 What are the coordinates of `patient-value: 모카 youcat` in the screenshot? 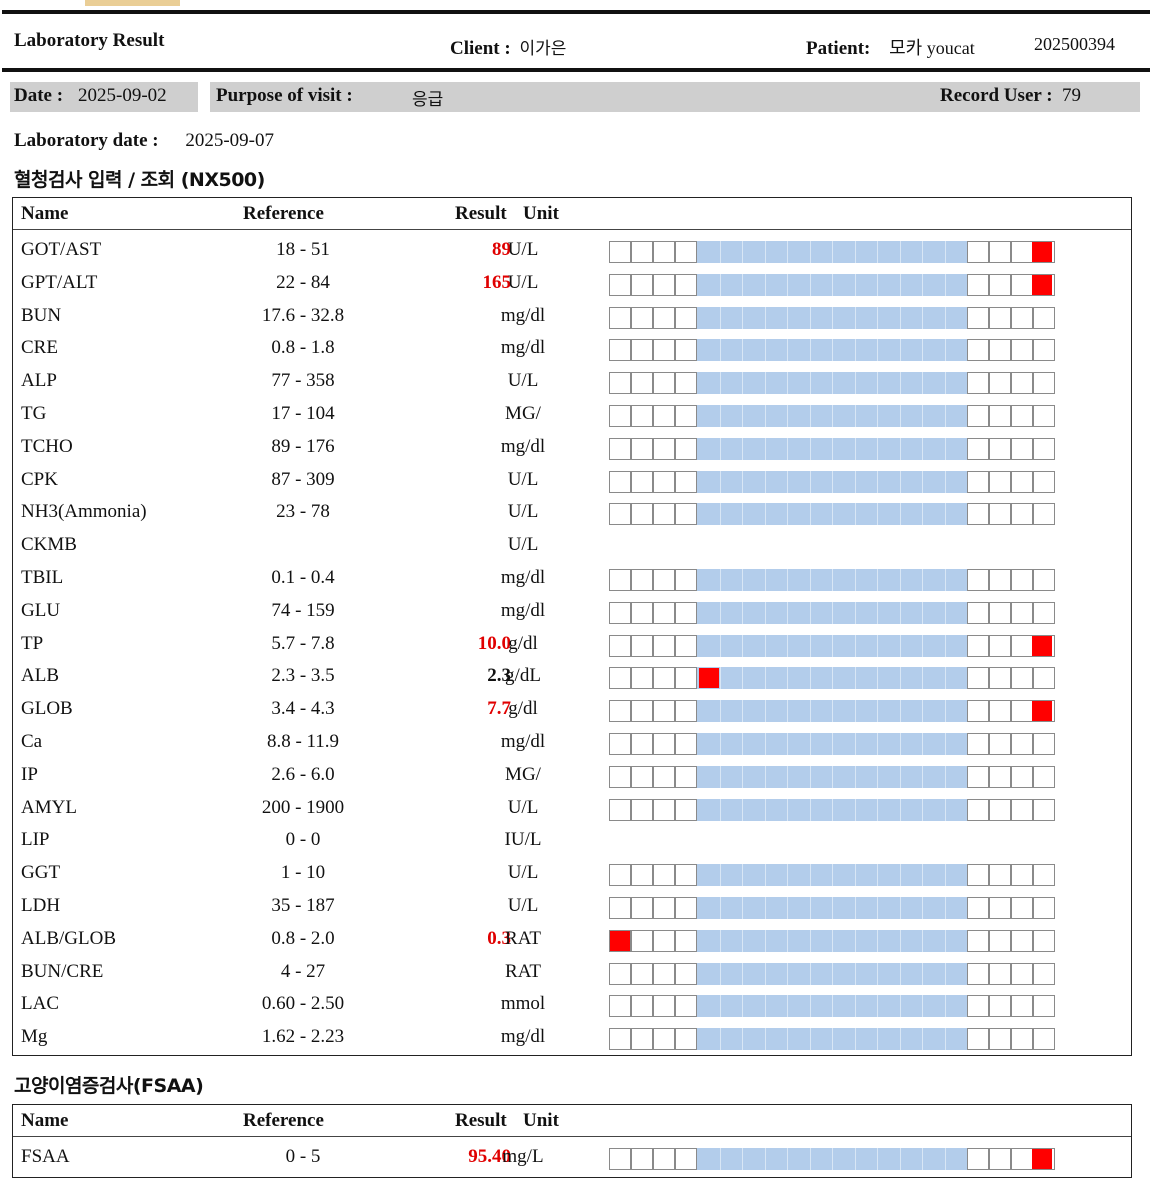 It's located at (932, 48).